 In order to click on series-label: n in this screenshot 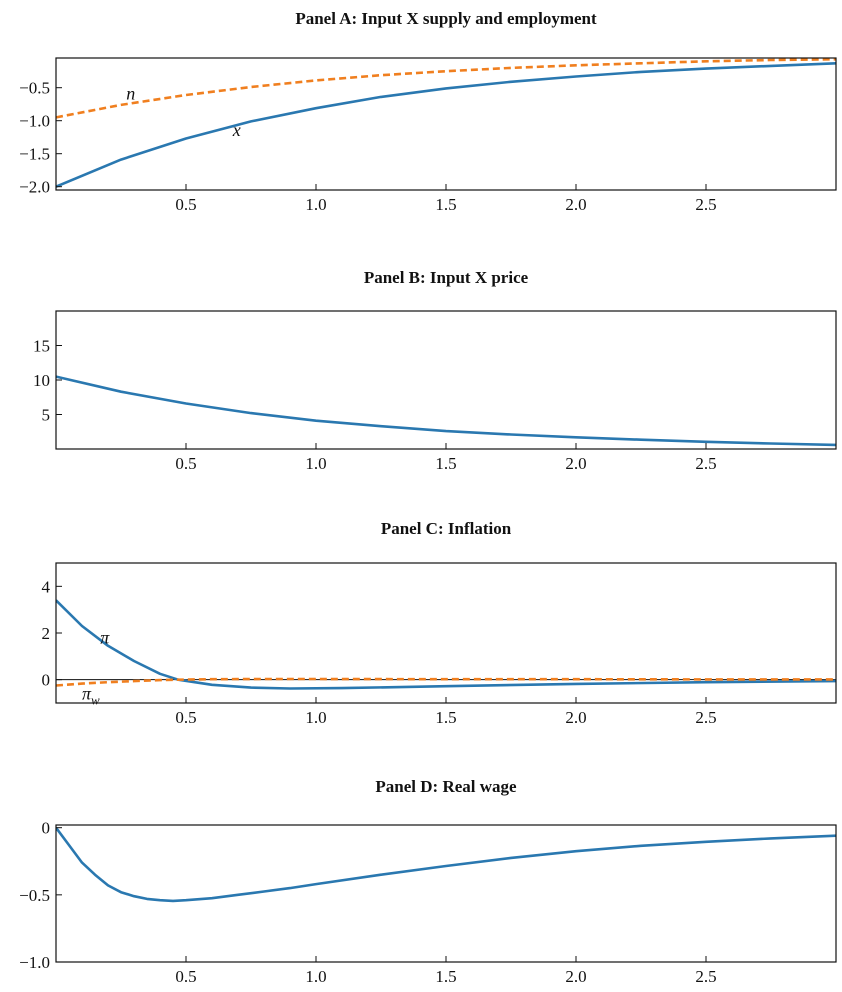, I will do `click(130, 94)`.